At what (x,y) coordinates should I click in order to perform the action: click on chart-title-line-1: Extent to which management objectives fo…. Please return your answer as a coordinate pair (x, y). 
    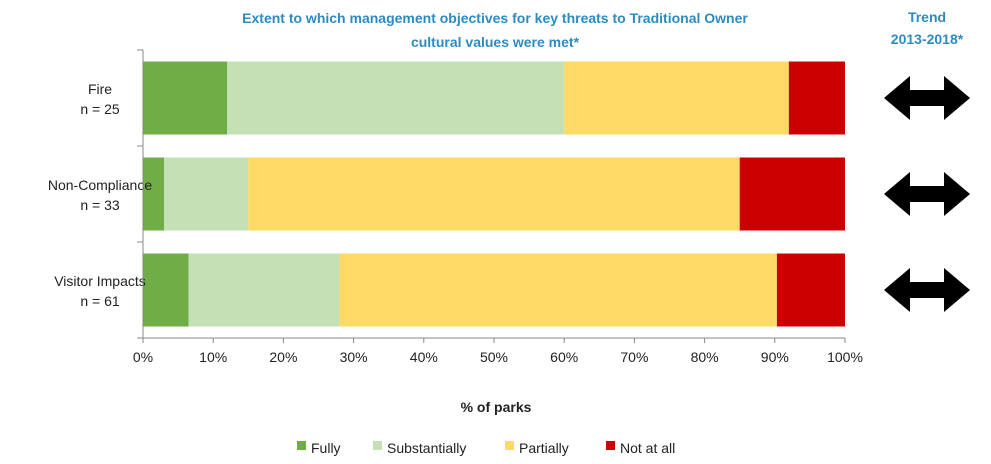
    Looking at the image, I should click on (495, 18).